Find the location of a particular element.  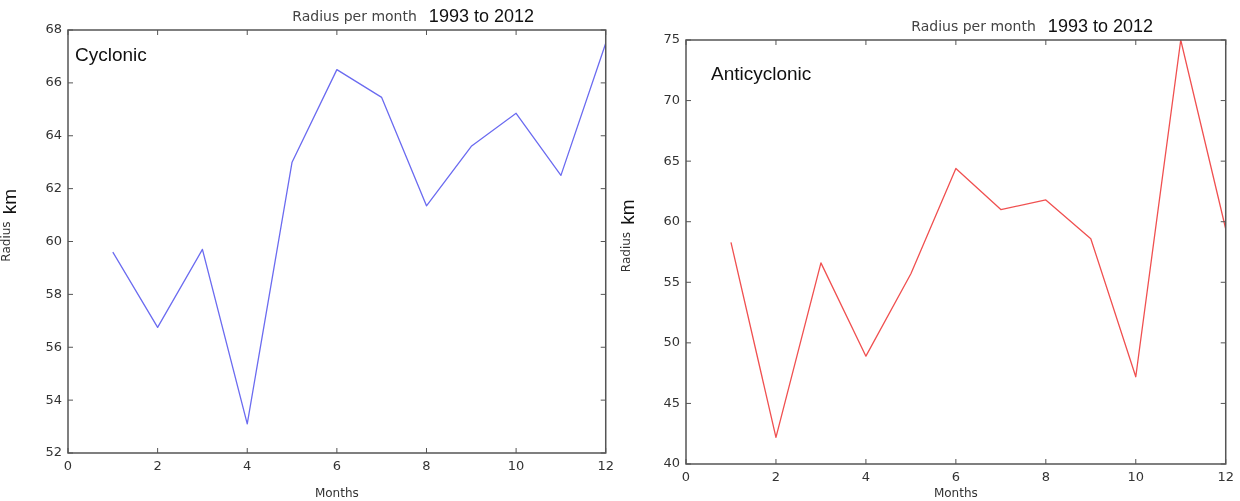

y-tick-label: 65 is located at coordinates (671, 160).